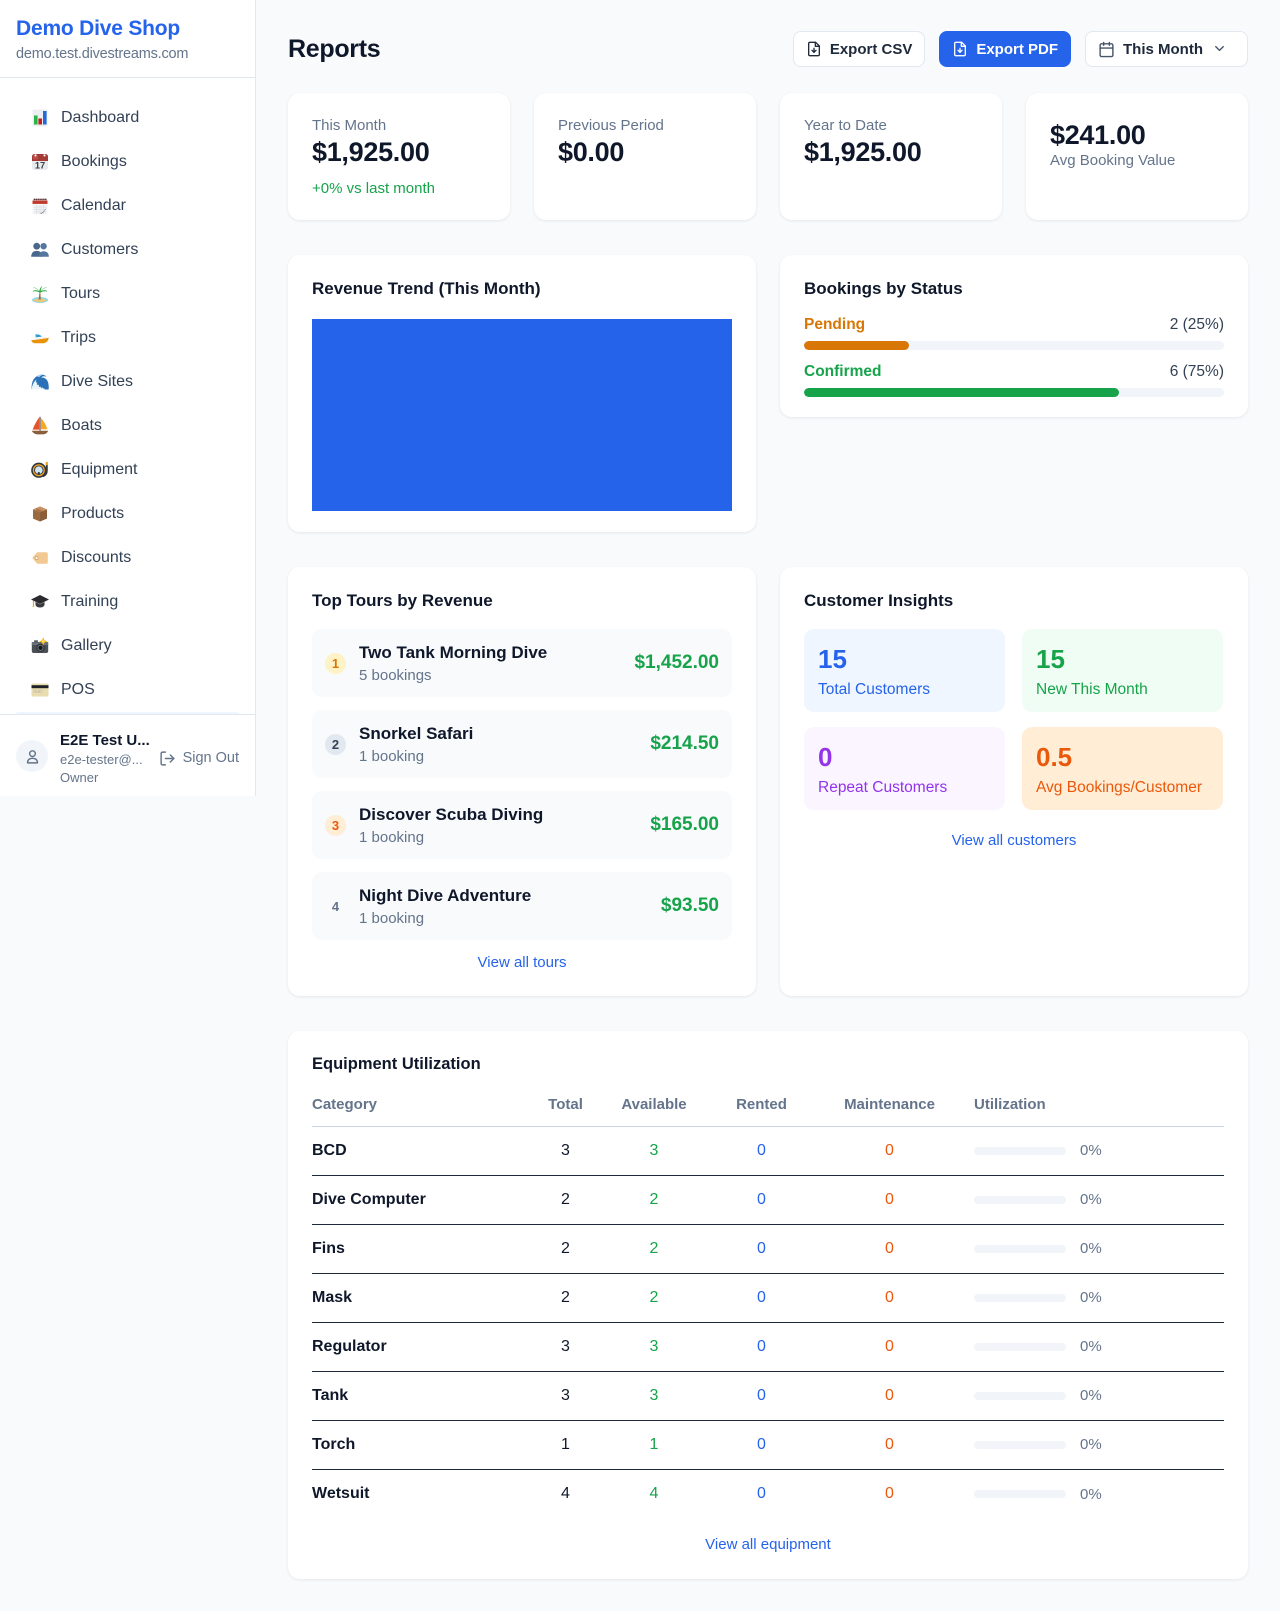 The image size is (1280, 1611). What do you see at coordinates (38, 692) in the screenshot?
I see `svg-text: 123 4567` at bounding box center [38, 692].